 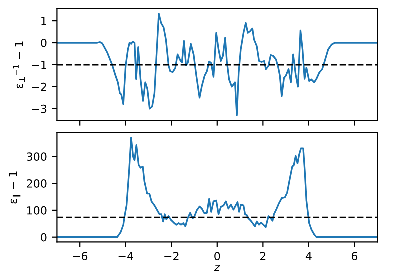 What do you see at coordinates (39, 109) in the screenshot?
I see `y-tick-label: −3` at bounding box center [39, 109].